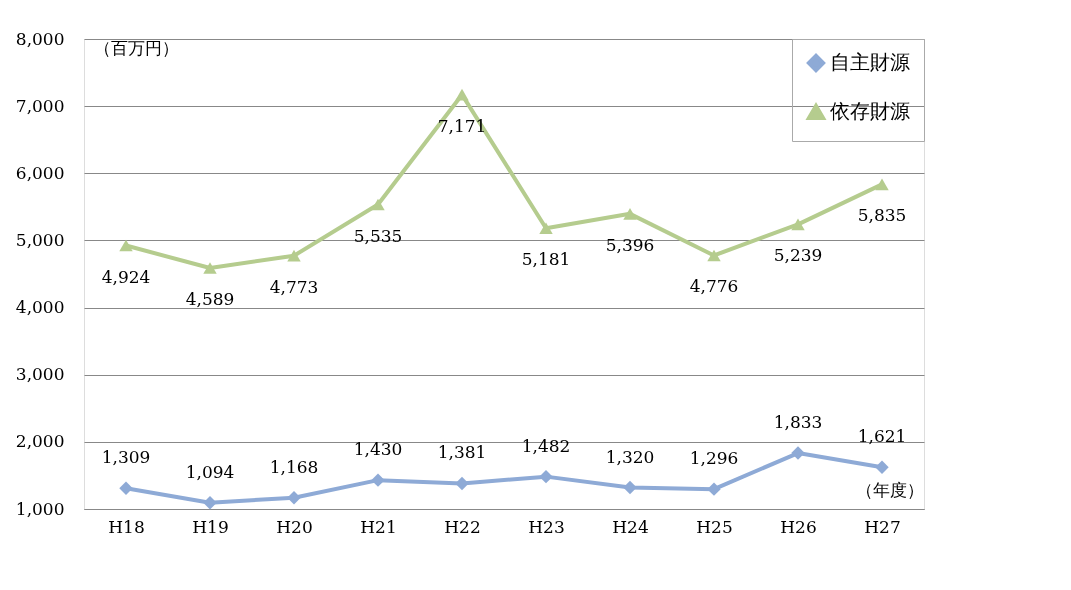  Describe the element at coordinates (462, 125) in the screenshot. I see `data-label: 7,171` at that location.